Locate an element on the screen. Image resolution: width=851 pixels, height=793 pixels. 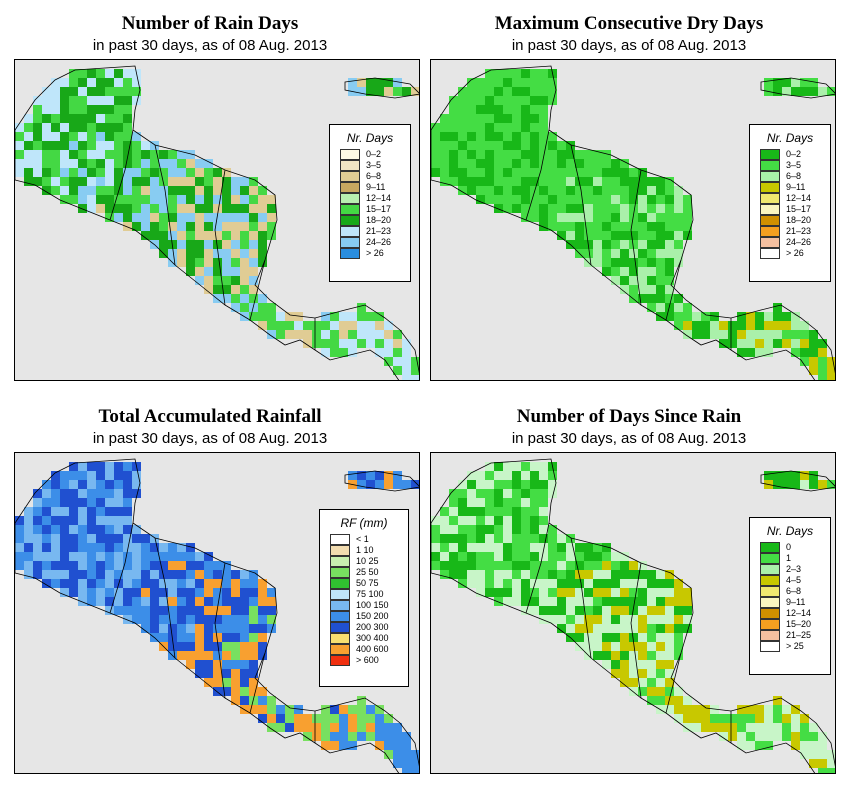
country-border is located at coordinates (165, 205).